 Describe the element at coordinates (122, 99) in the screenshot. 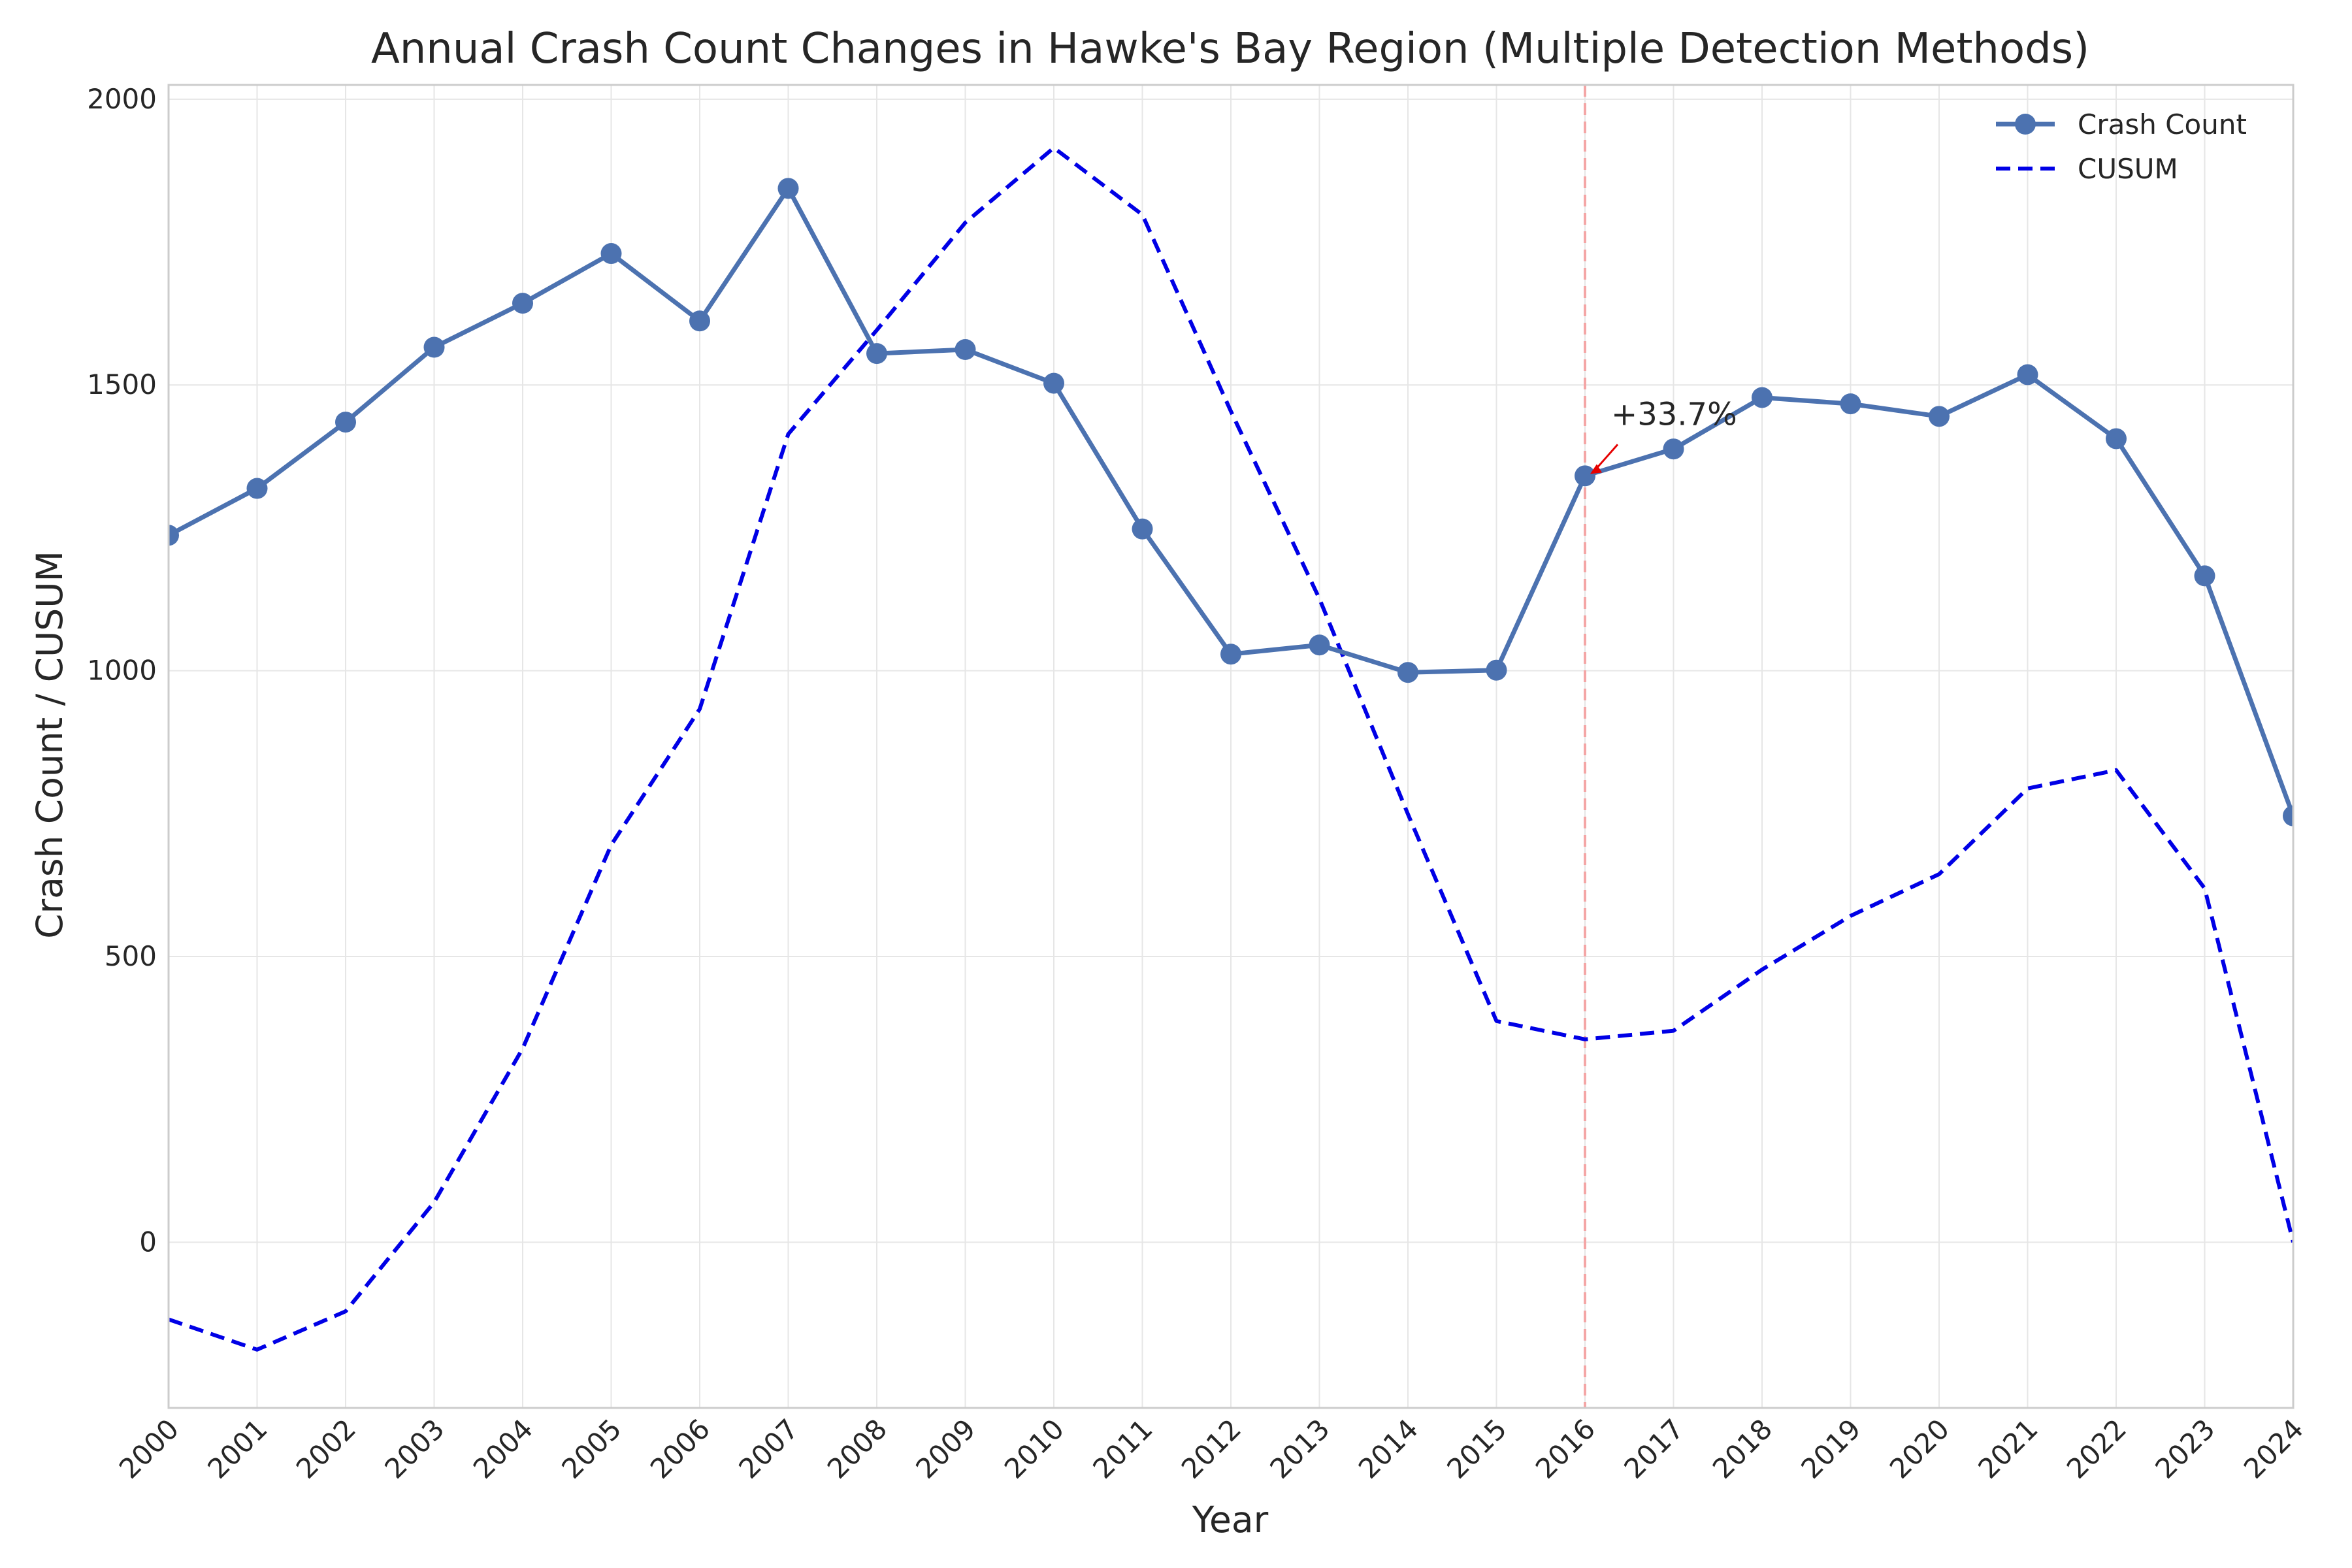

I see `y-tick-label: 2000` at that location.